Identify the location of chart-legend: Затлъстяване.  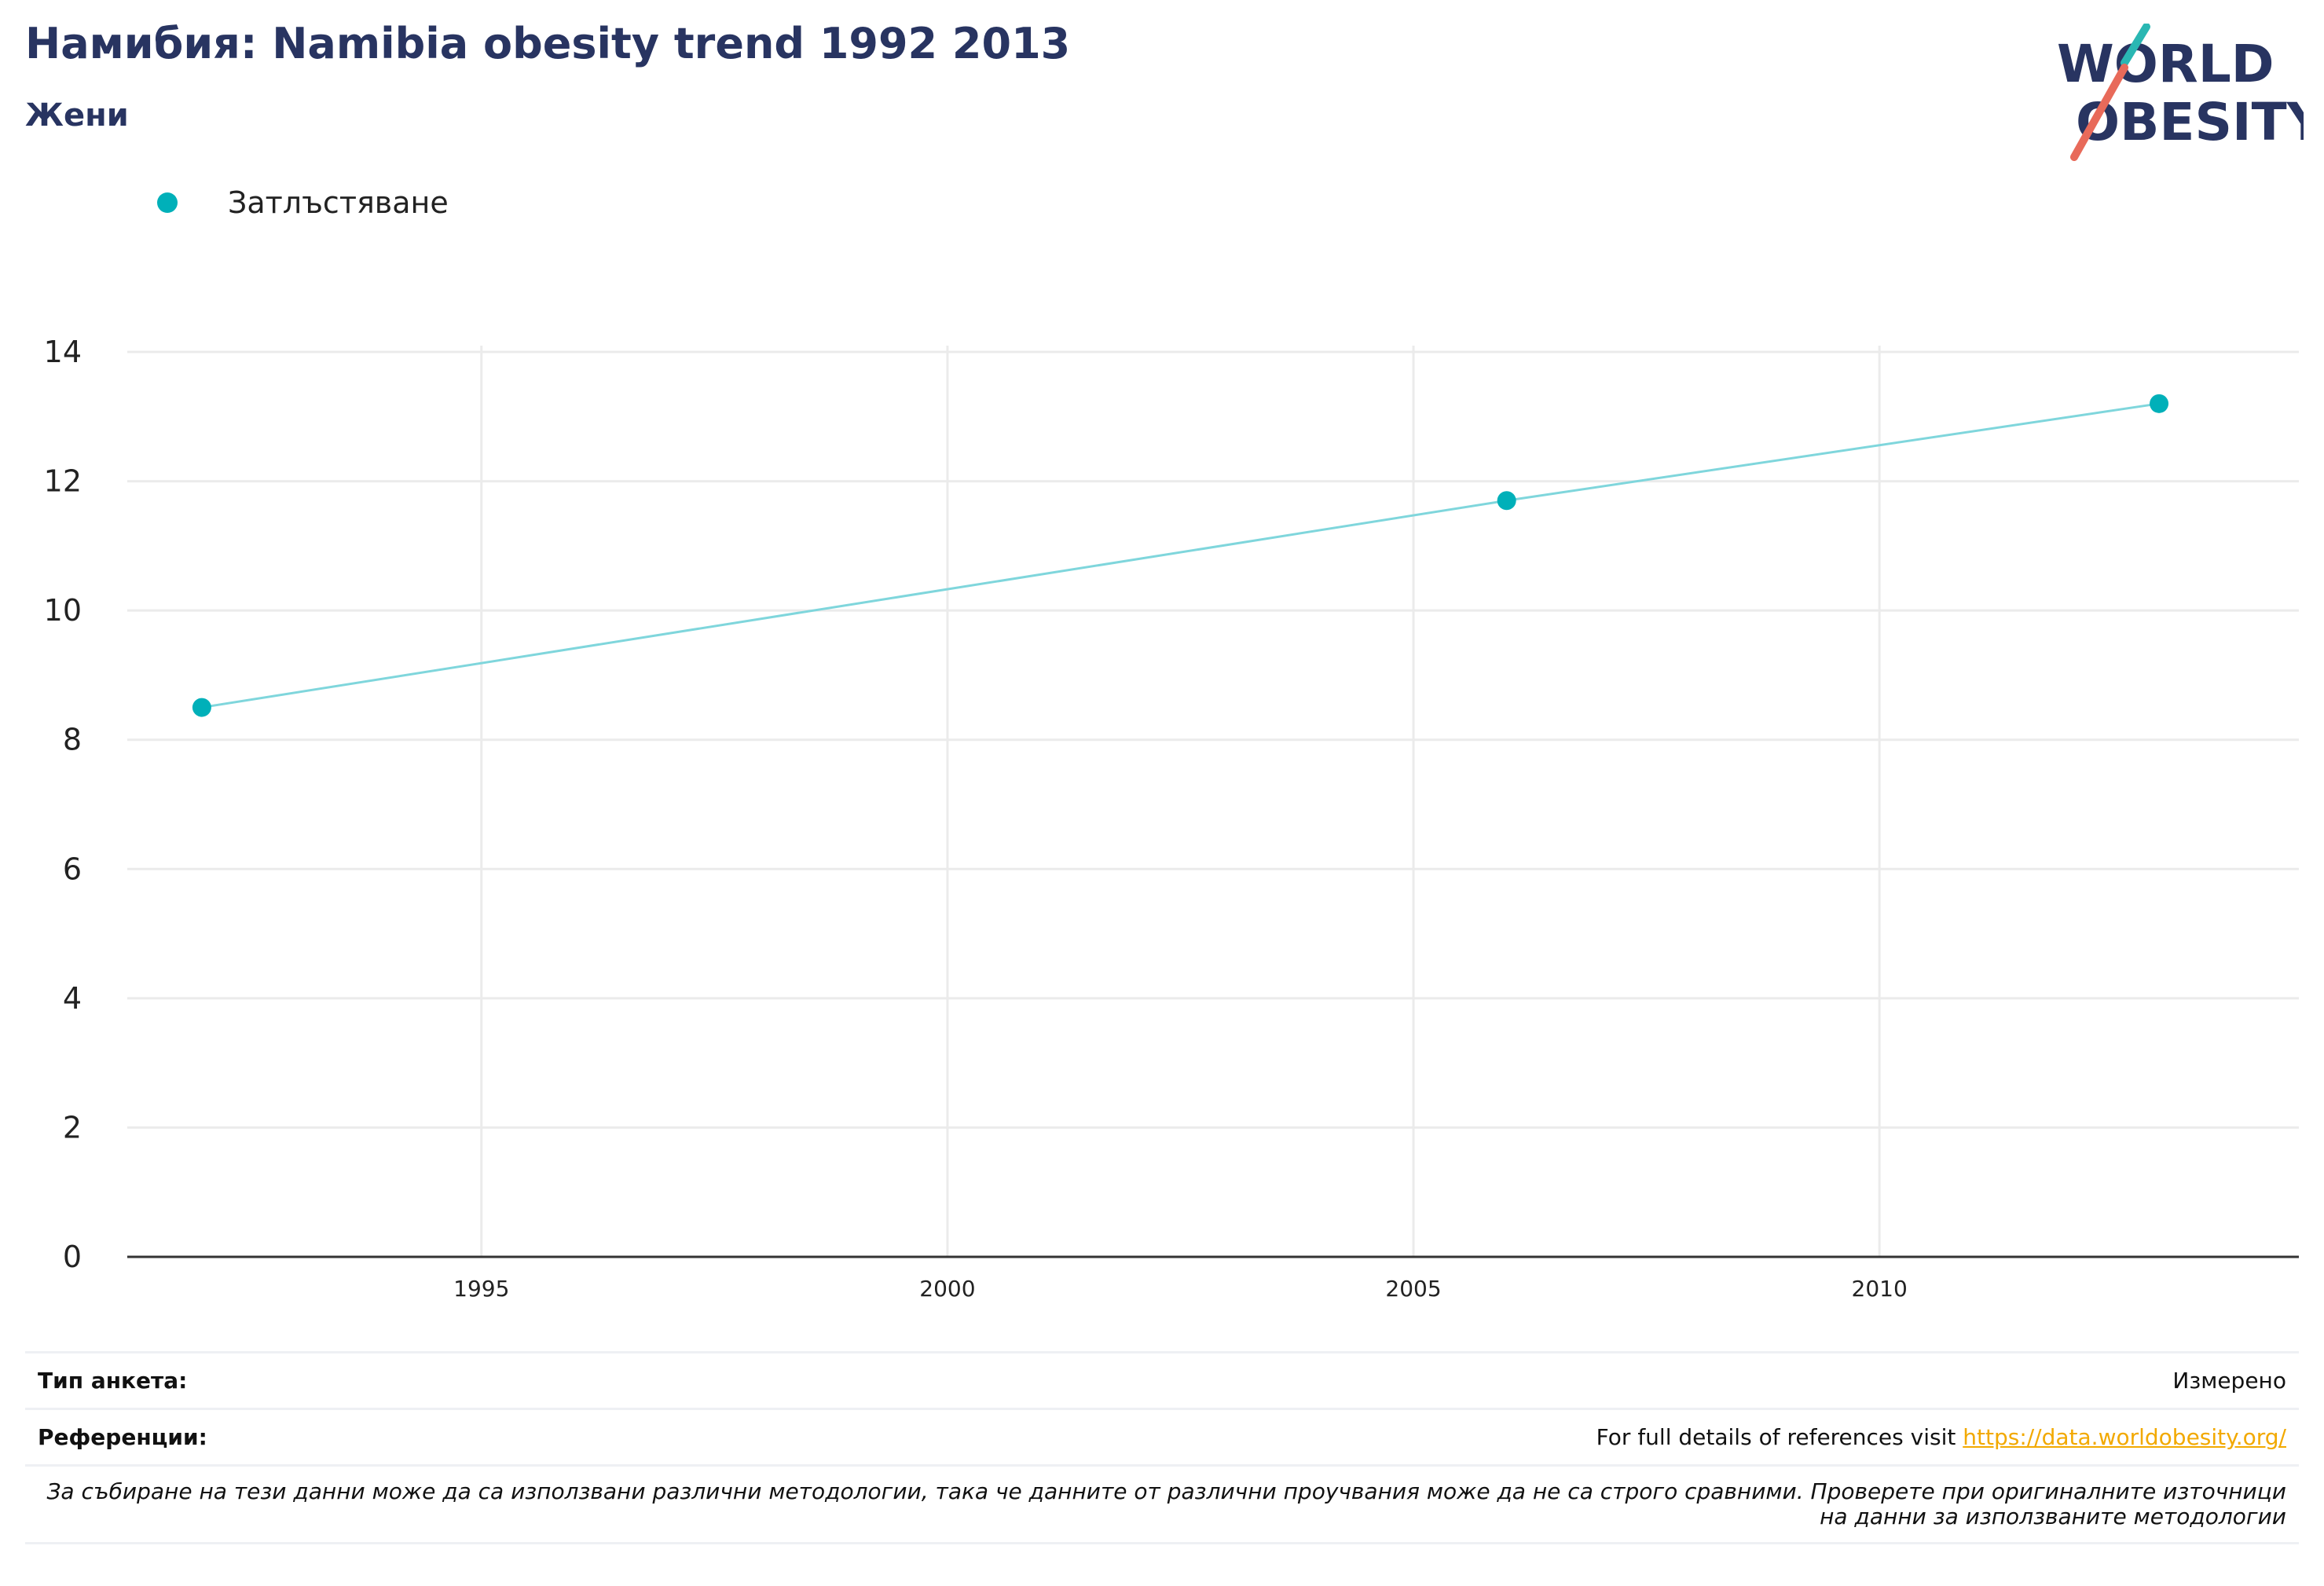
(303, 203).